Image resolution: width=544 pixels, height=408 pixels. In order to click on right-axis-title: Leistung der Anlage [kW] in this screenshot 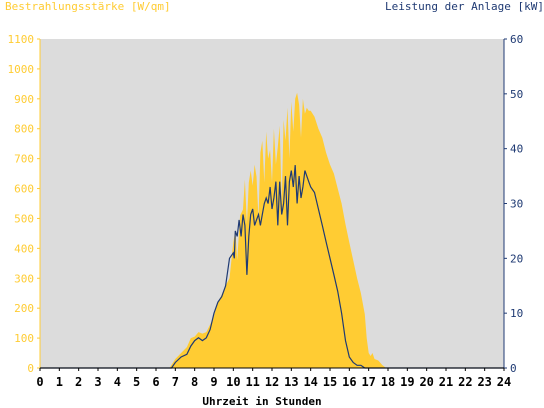, I will do `click(464, 6)`.